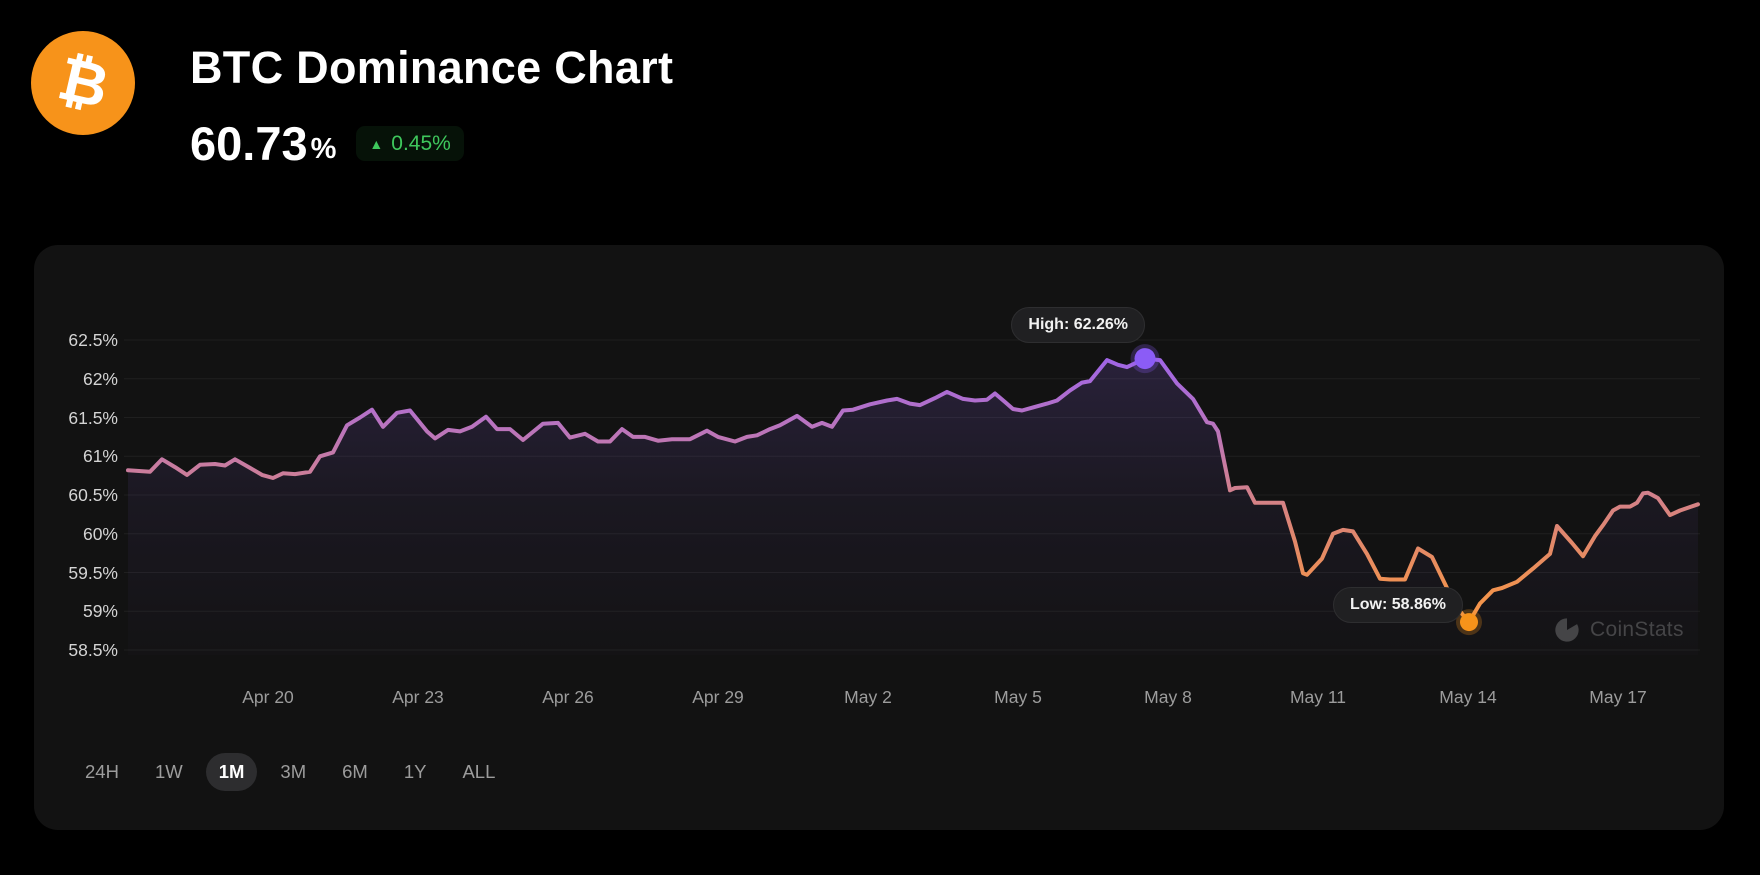 Image resolution: width=1760 pixels, height=875 pixels. Describe the element at coordinates (100, 456) in the screenshot. I see `y-axis-label: 61%` at that location.